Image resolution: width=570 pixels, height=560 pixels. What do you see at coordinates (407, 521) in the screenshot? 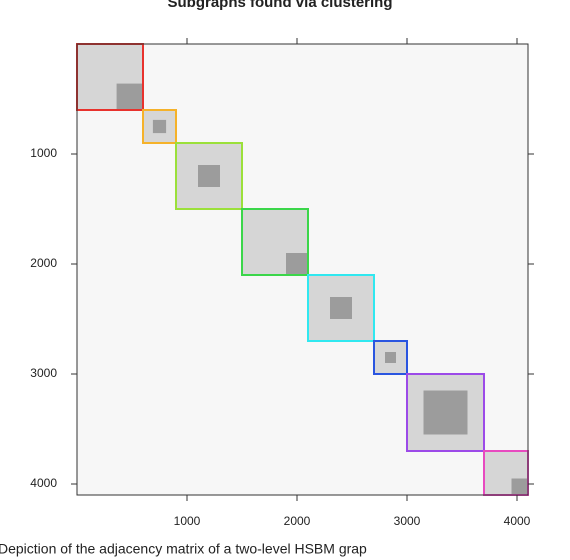
I see `x-tick-label: 3000` at bounding box center [407, 521].